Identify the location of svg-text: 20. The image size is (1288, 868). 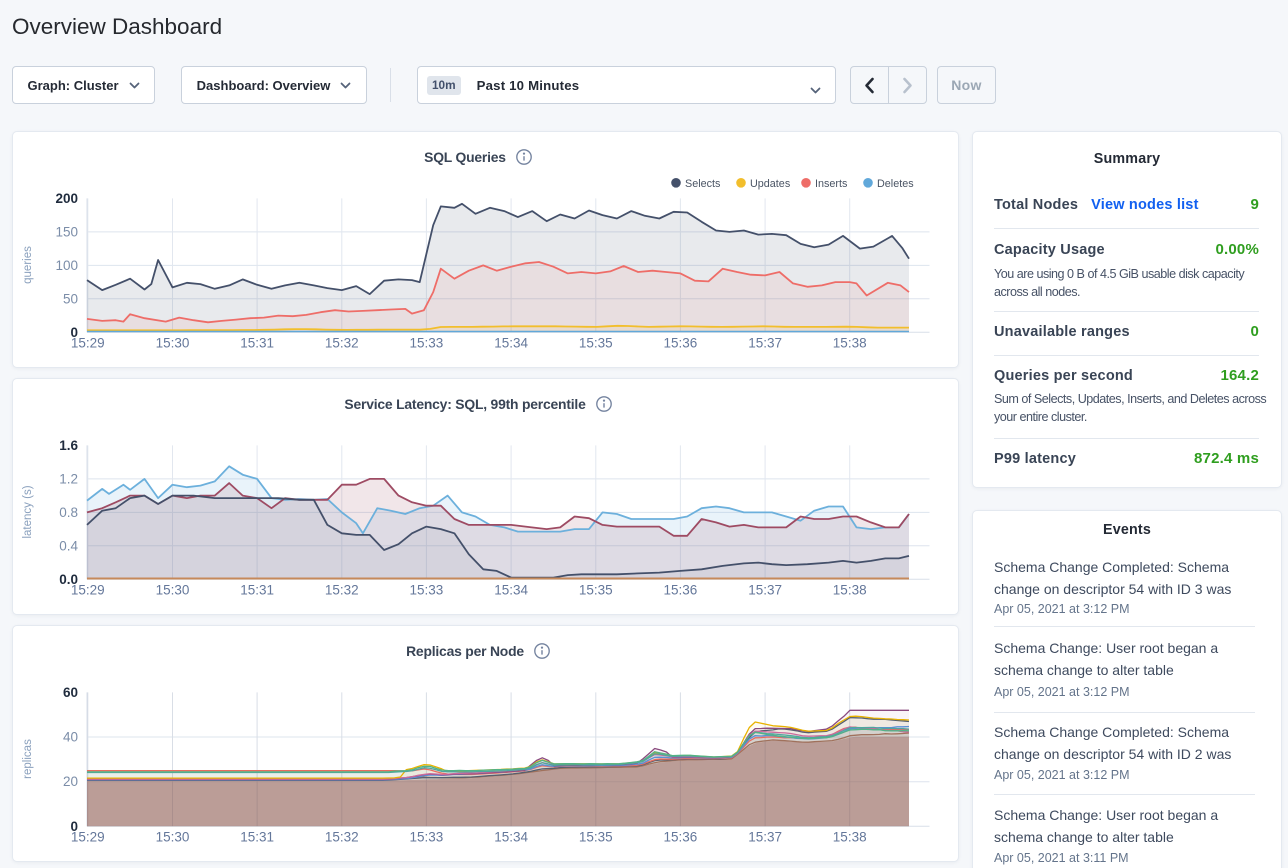
(70, 781).